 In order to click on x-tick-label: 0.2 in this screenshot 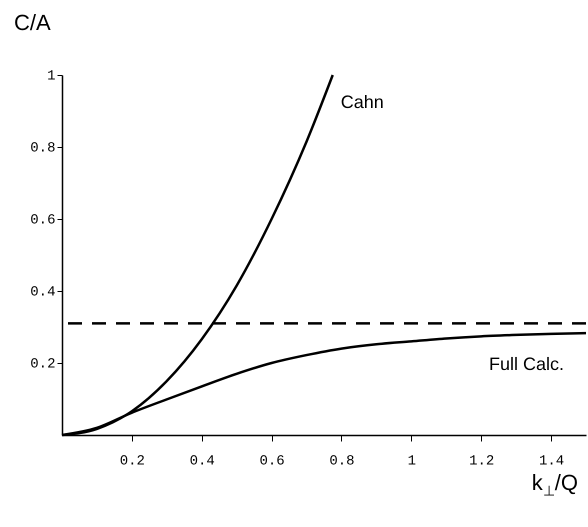, I will do `click(132, 462)`.